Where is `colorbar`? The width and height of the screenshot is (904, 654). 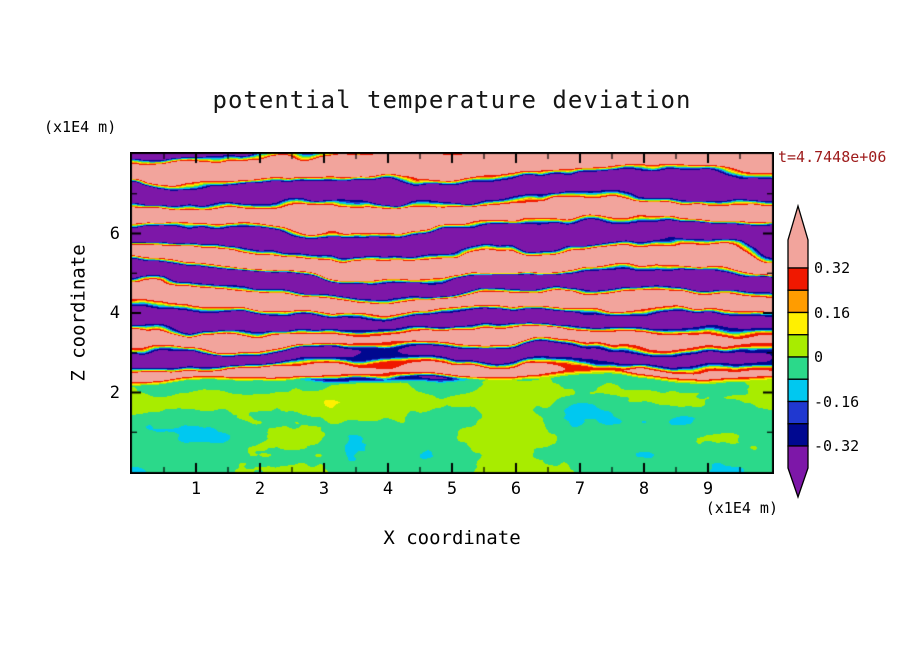
colorbar is located at coordinates (798, 351).